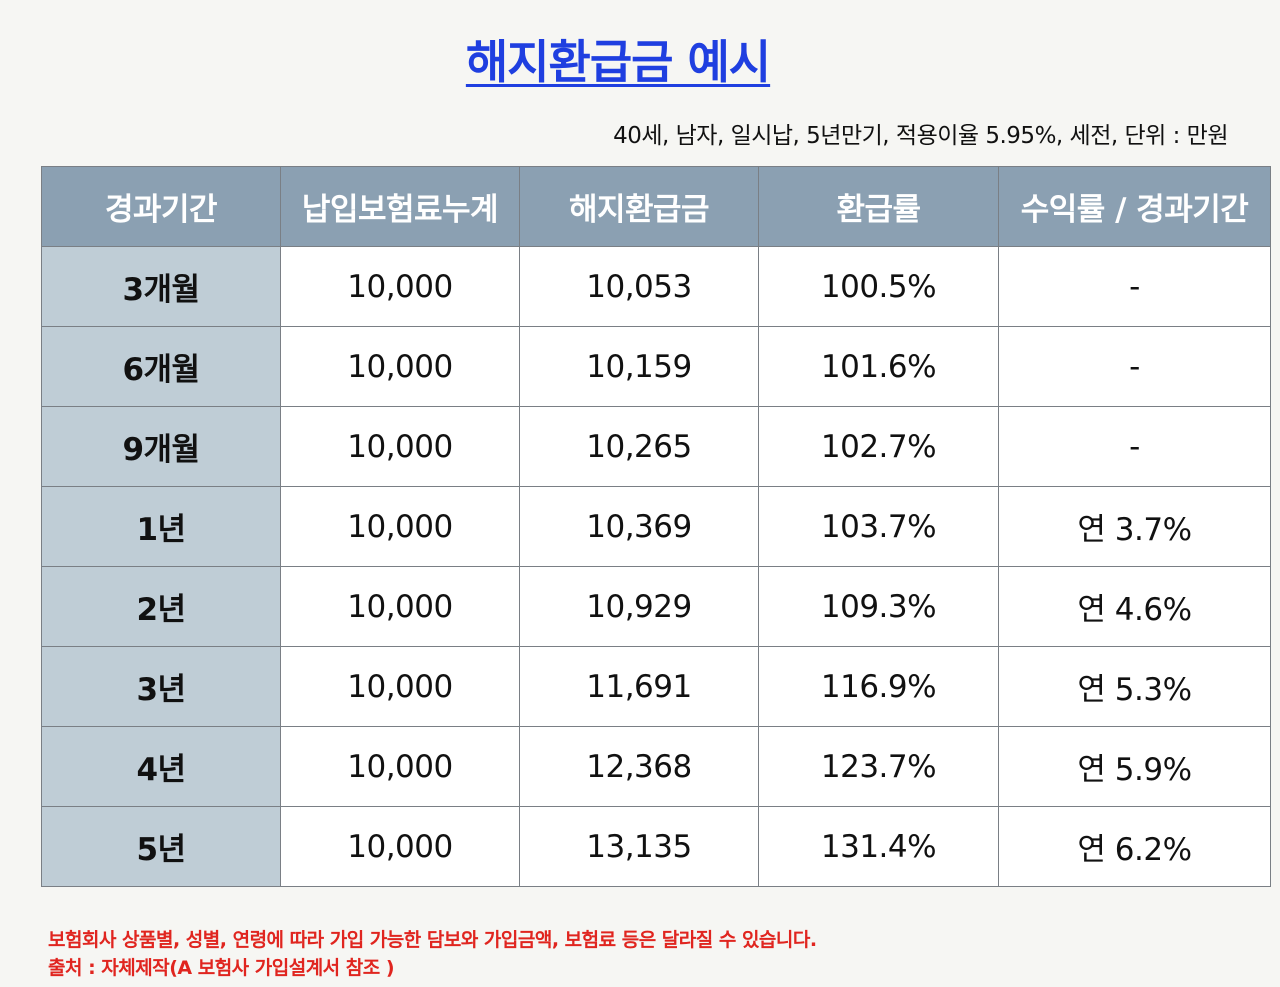  What do you see at coordinates (639, 366) in the screenshot?
I see `surrender-value-cell: 10,159` at bounding box center [639, 366].